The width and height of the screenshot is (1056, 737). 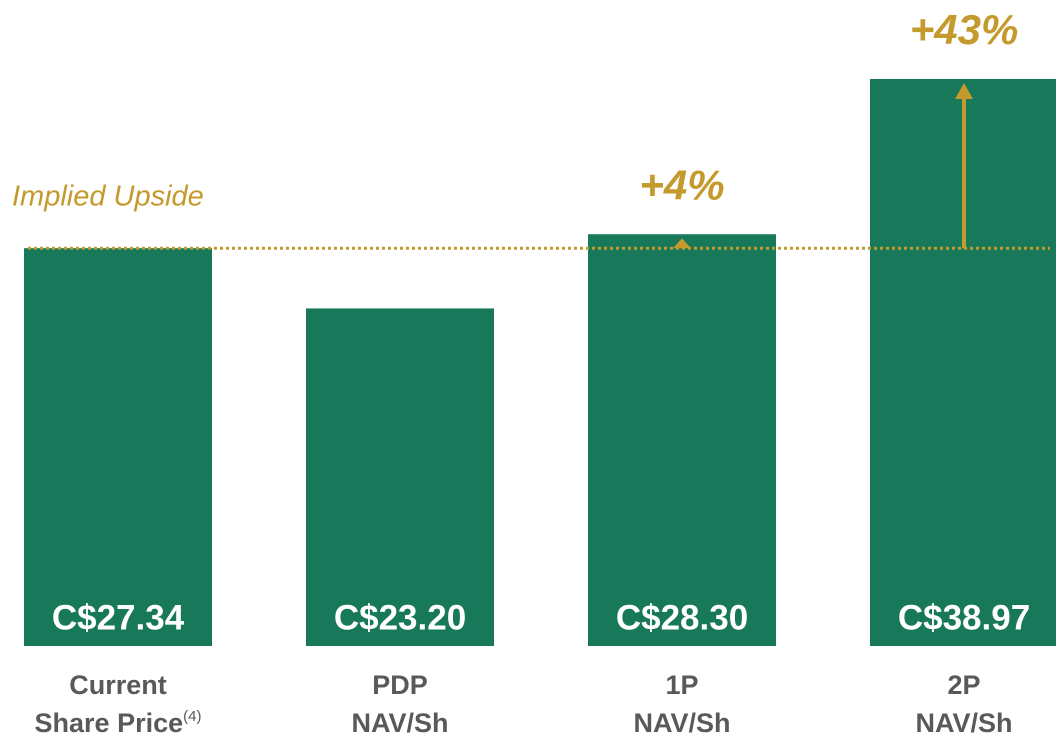 I want to click on upside-label: +43%, so click(x=964, y=29).